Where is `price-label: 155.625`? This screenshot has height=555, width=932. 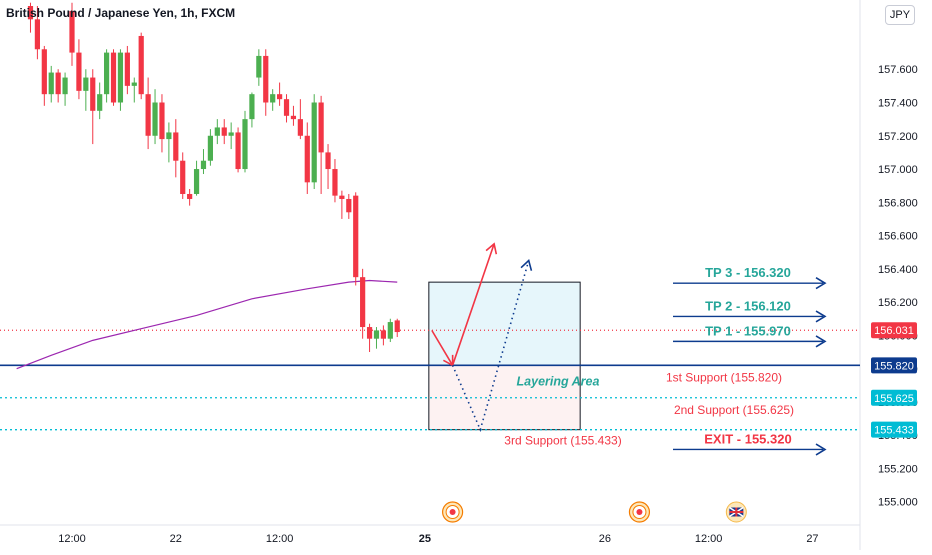 price-label: 155.625 is located at coordinates (894, 399).